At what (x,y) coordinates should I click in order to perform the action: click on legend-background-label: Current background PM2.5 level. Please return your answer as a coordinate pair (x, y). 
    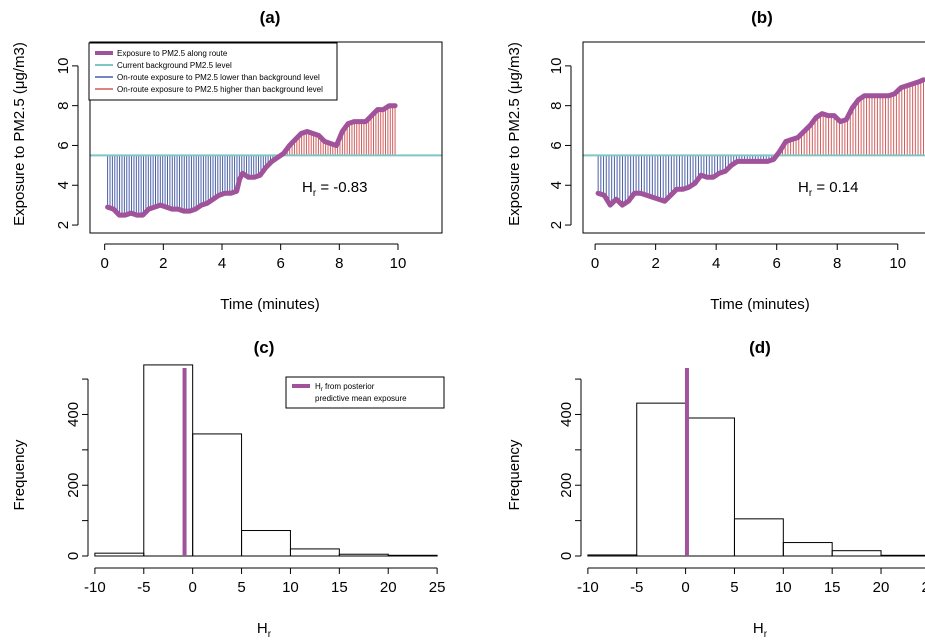
    Looking at the image, I should click on (174, 65).